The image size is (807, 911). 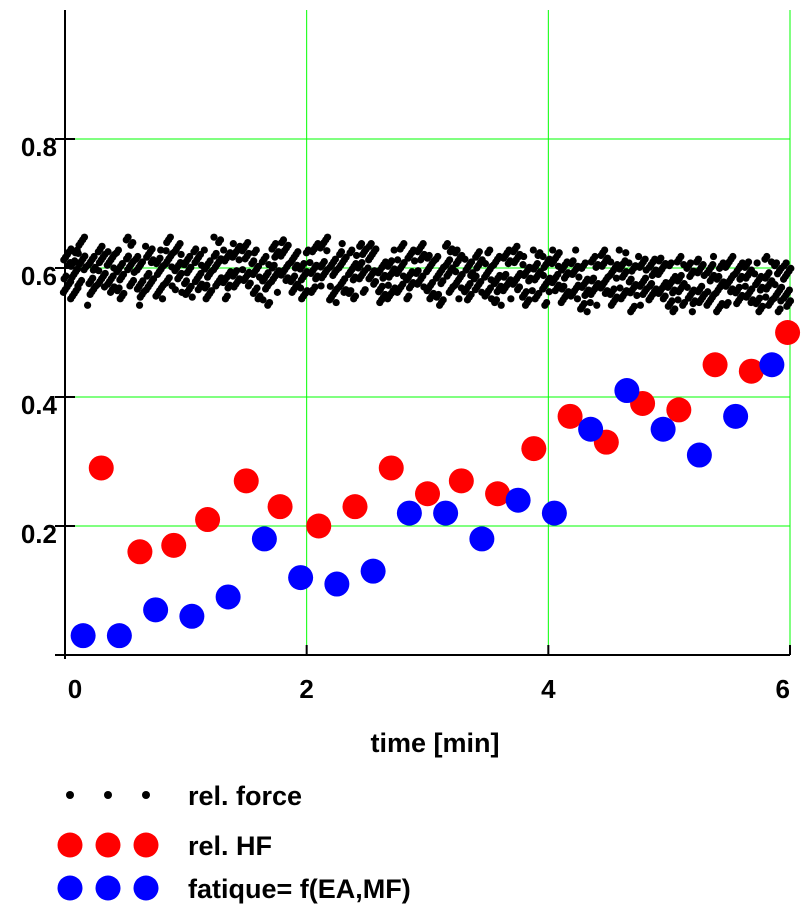 What do you see at coordinates (434, 743) in the screenshot?
I see `x-axis-title: time [min]` at bounding box center [434, 743].